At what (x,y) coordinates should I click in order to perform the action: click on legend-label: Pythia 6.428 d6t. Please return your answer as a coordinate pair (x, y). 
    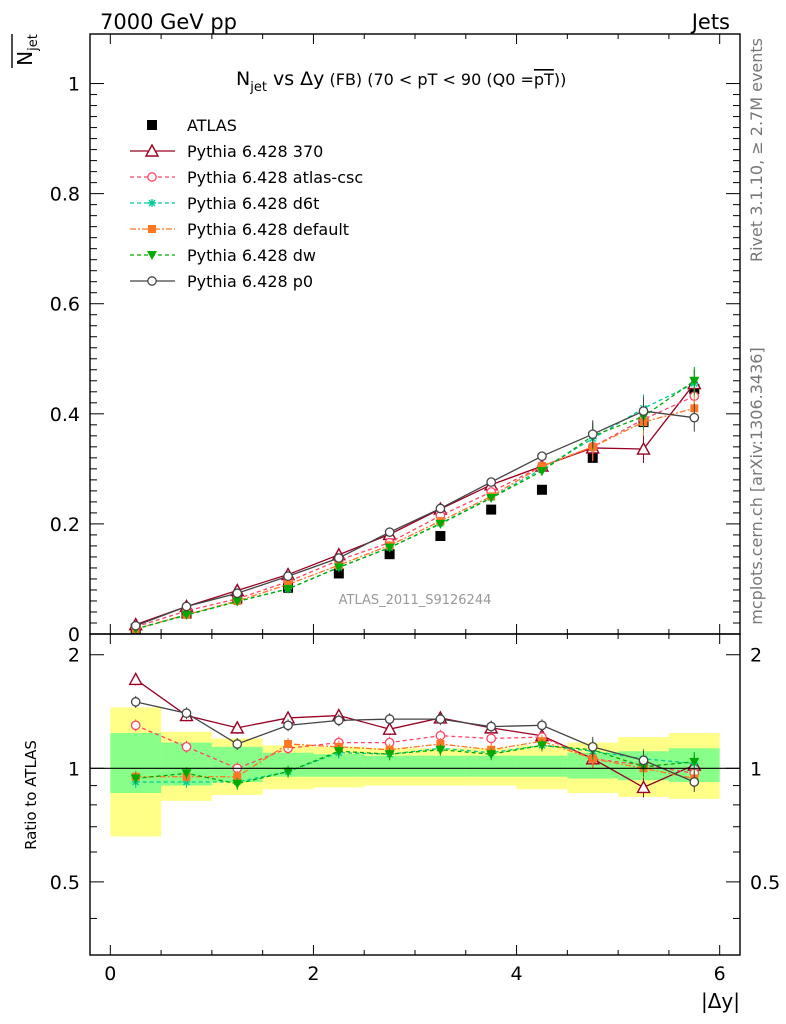
    Looking at the image, I should click on (253, 203).